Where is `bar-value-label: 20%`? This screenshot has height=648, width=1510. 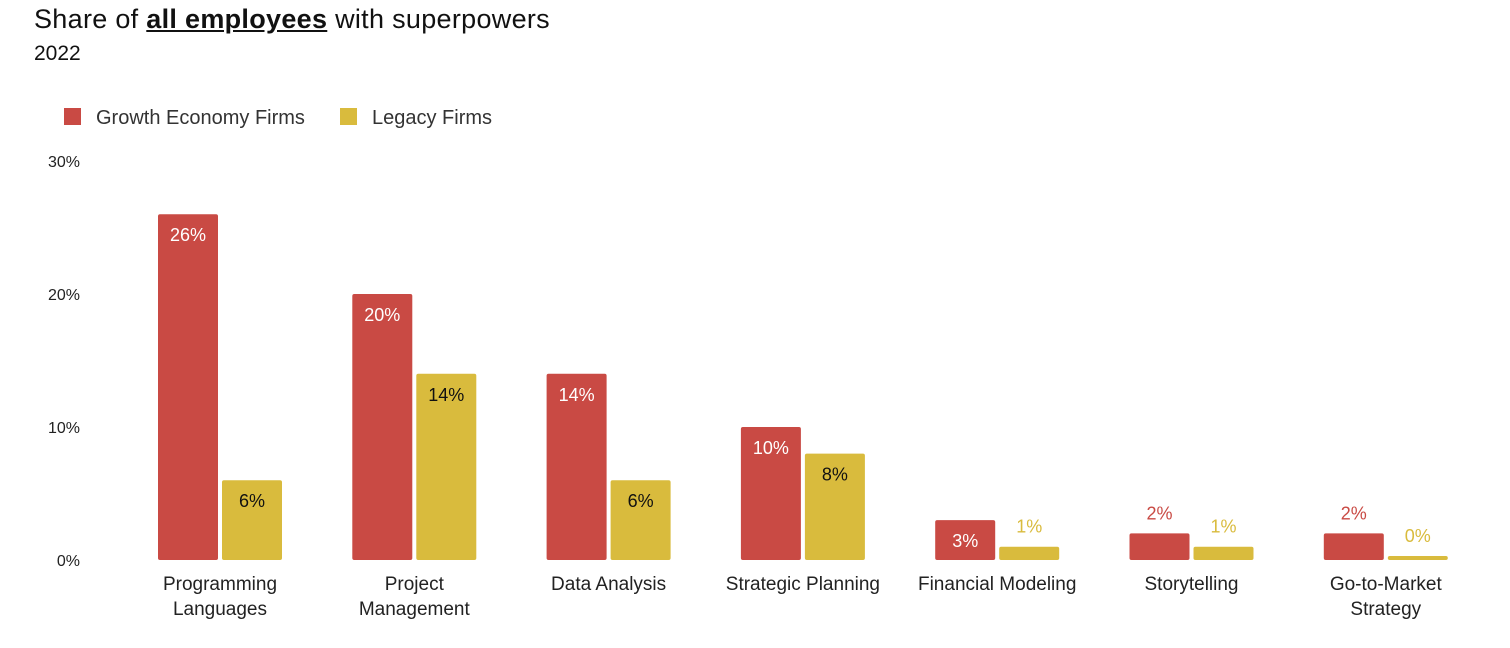
bar-value-label: 20% is located at coordinates (382, 315).